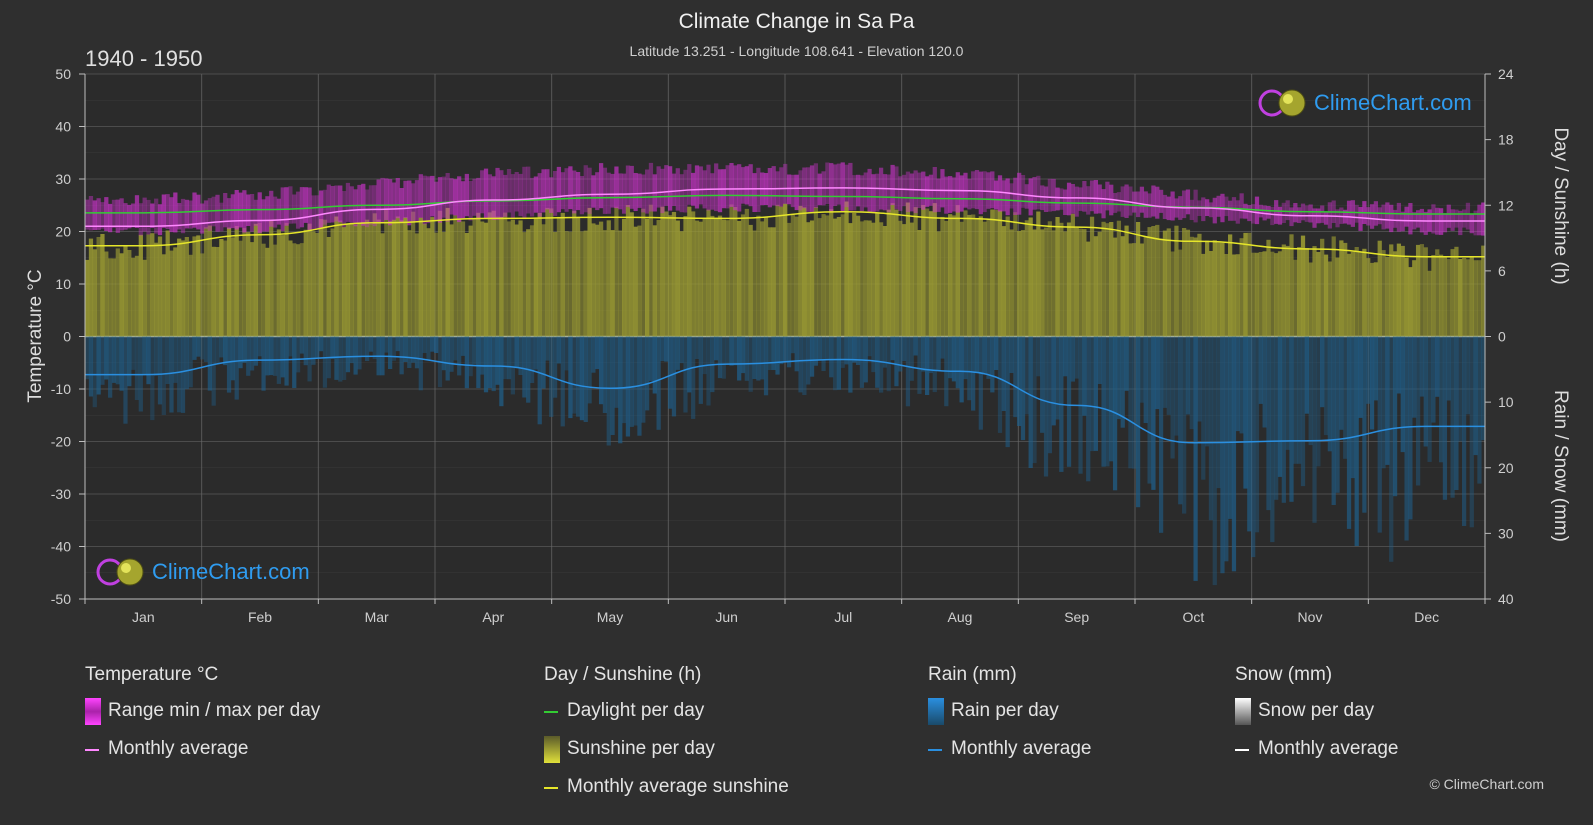 This screenshot has height=825, width=1593. I want to click on legend-temperature-title: Temperature °C, so click(152, 674).